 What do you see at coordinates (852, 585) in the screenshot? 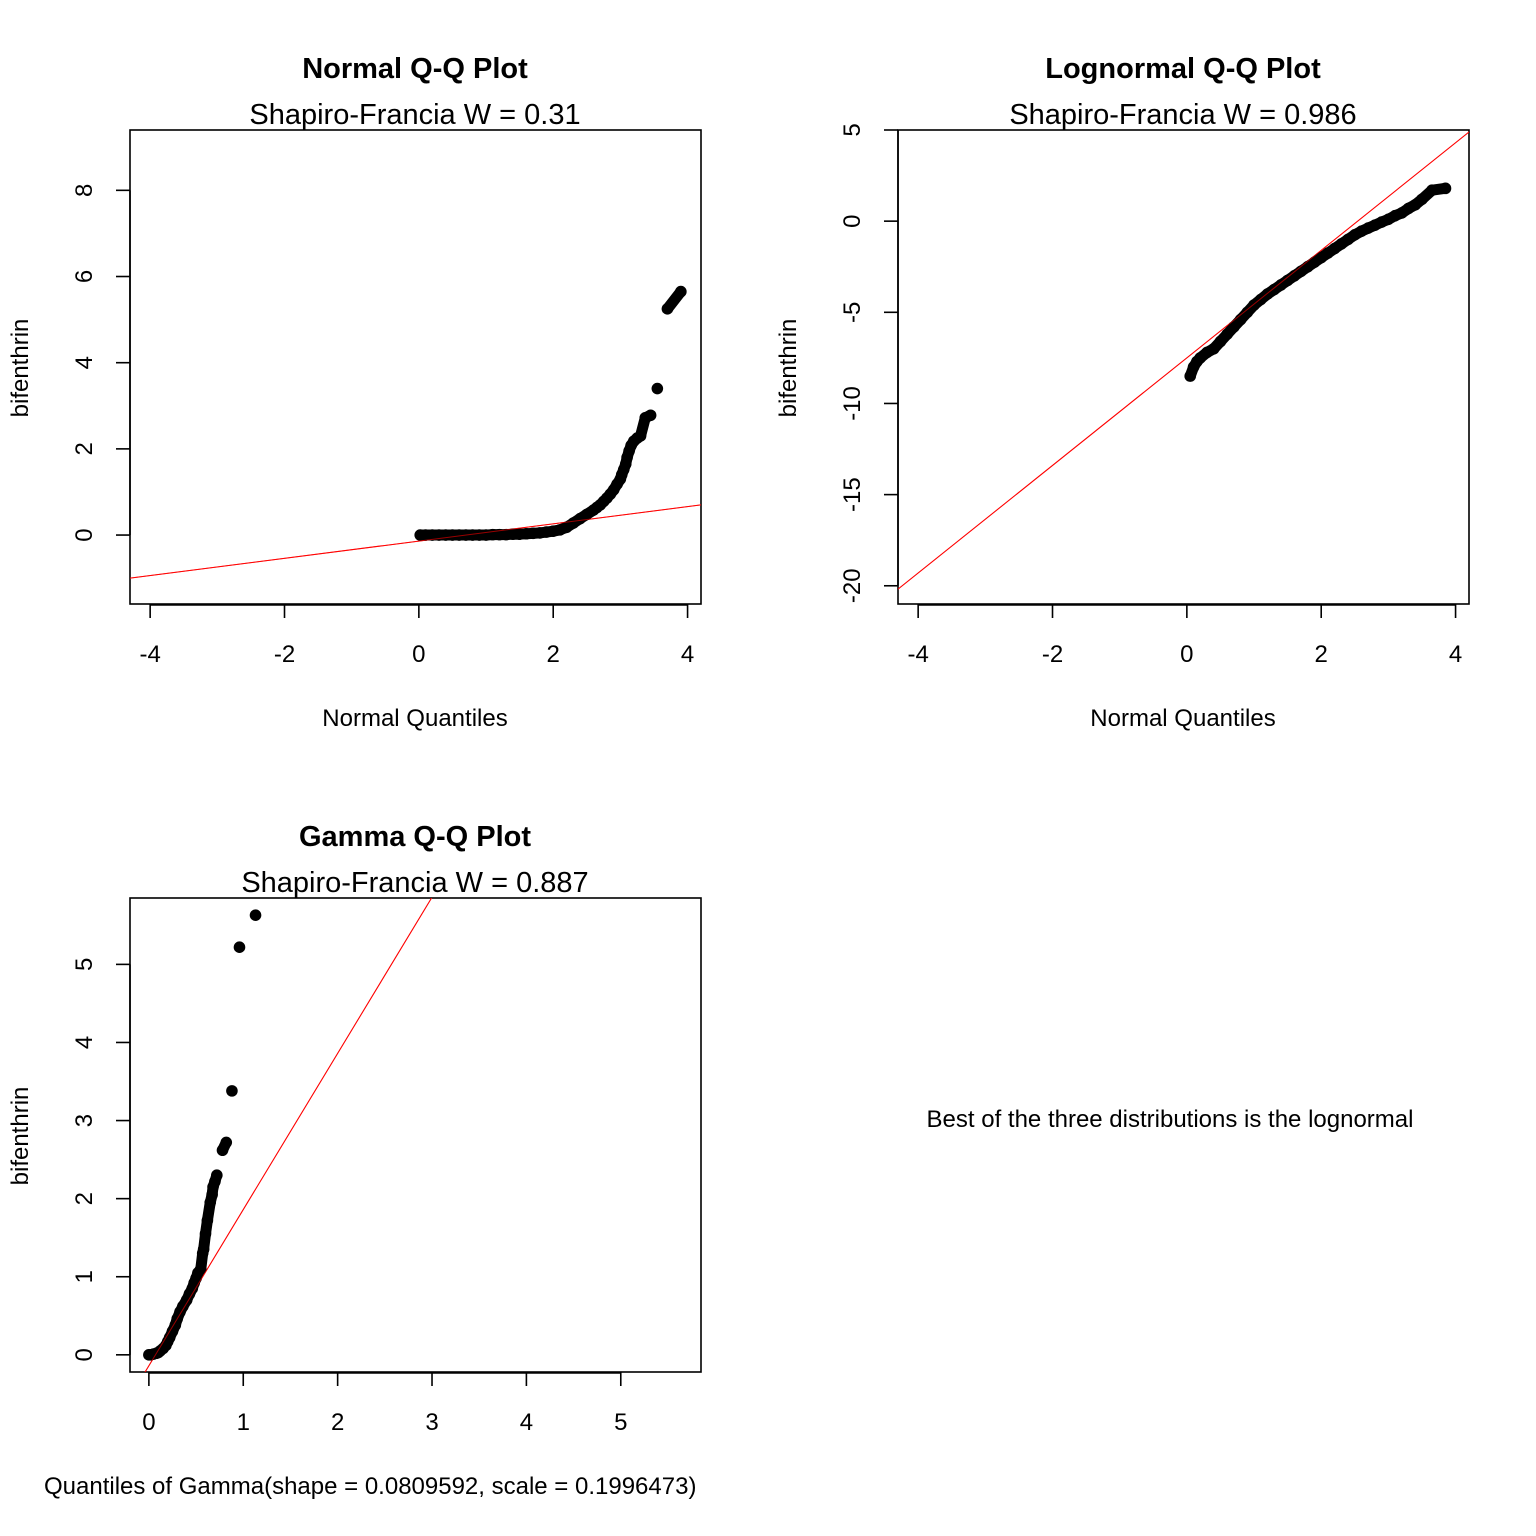
I see `y-tick-label: -20` at bounding box center [852, 585].